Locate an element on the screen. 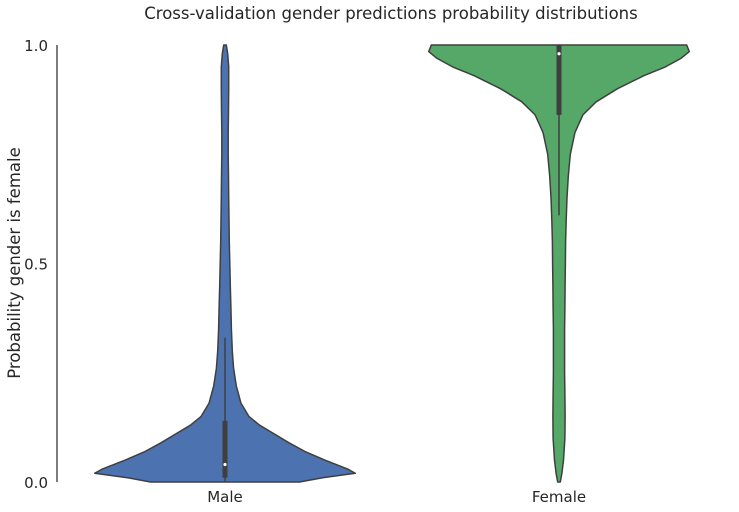  y-tick-labels: 0.0 0.5 1.0 is located at coordinates (36, 264).